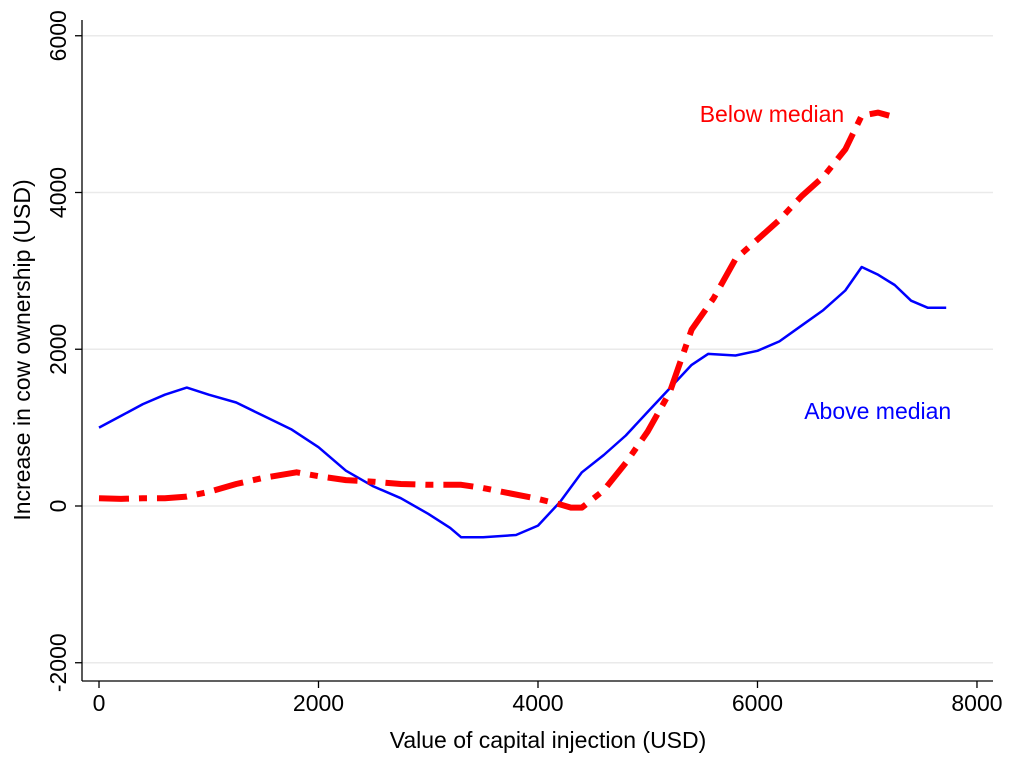 The image size is (1011, 760). What do you see at coordinates (976, 703) in the screenshot?
I see `x-tick-label: 8000` at bounding box center [976, 703].